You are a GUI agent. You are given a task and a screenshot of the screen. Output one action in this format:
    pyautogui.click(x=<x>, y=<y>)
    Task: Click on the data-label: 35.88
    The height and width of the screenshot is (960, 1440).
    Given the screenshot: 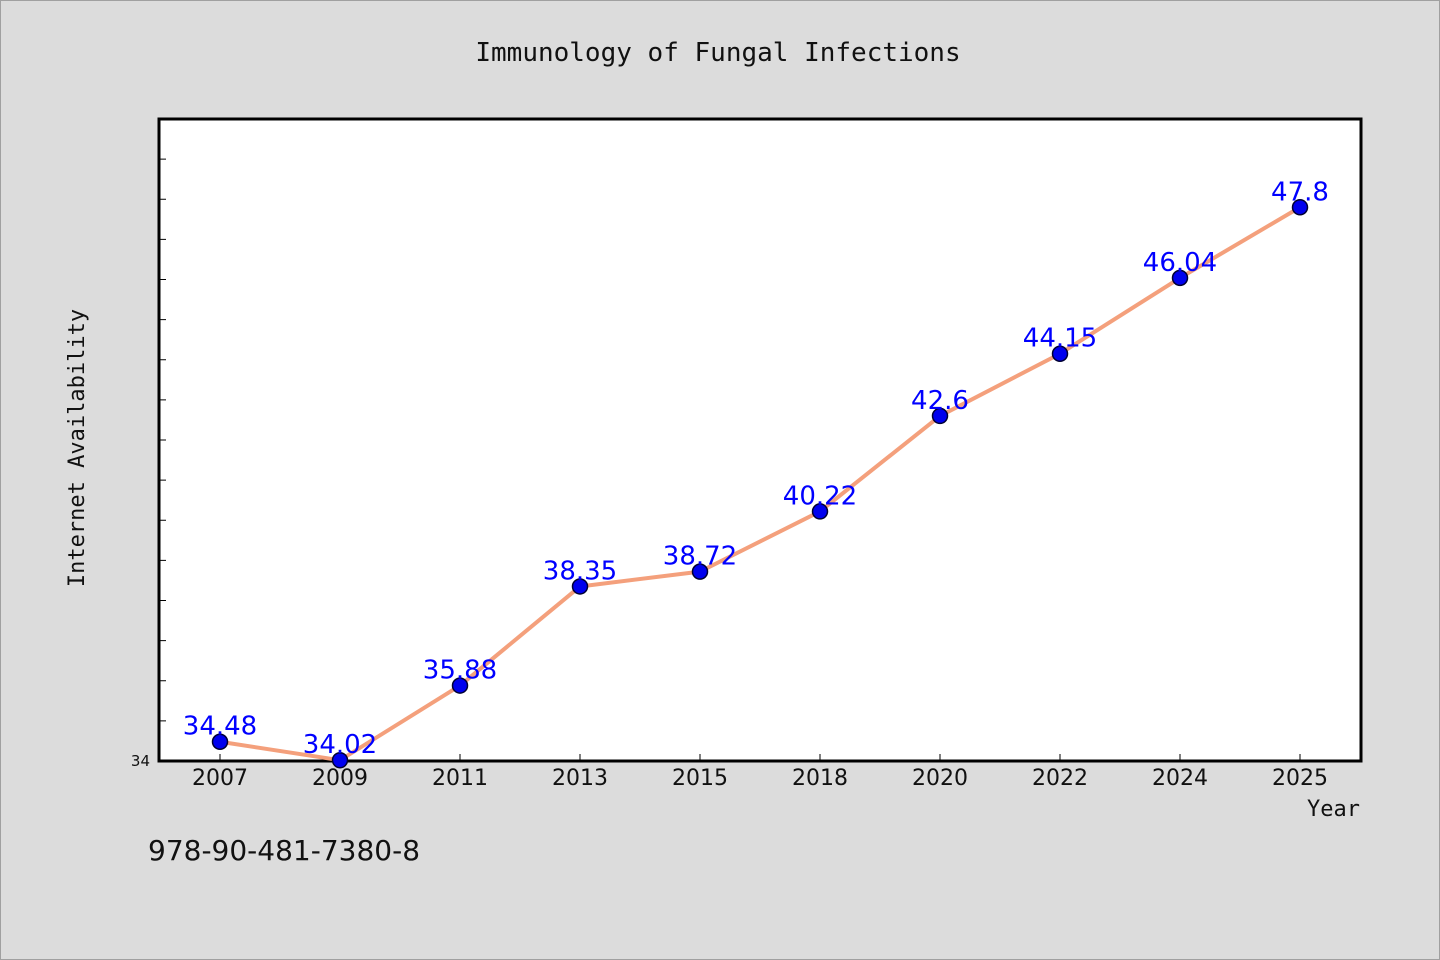 What is the action you would take?
    pyautogui.click(x=460, y=671)
    